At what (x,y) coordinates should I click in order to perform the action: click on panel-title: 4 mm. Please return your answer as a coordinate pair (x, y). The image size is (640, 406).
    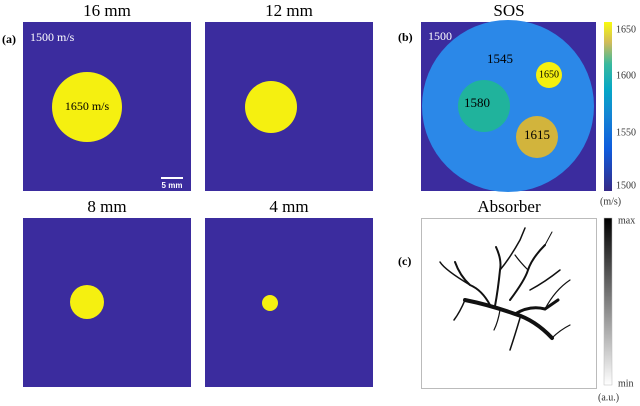
    Looking at the image, I should click on (288, 206).